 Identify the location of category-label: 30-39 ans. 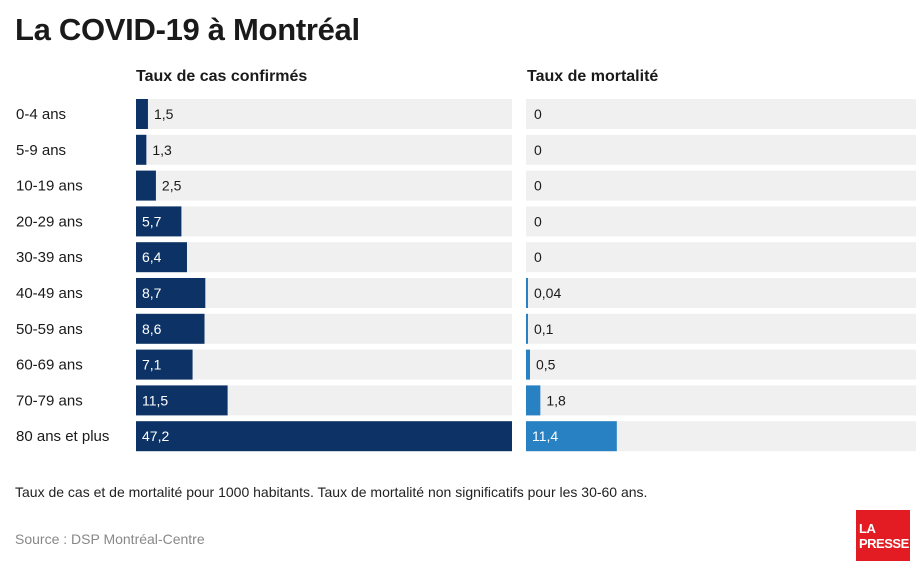
(49, 257).